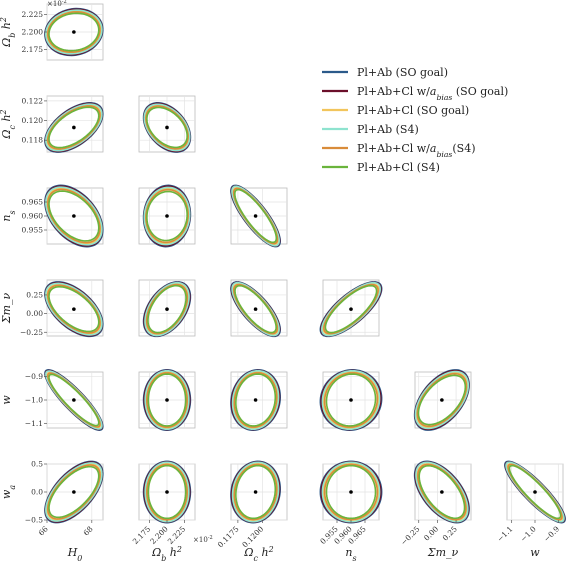  I want to click on y-axis-label-mnu: Σm_ν, so click(6, 308).